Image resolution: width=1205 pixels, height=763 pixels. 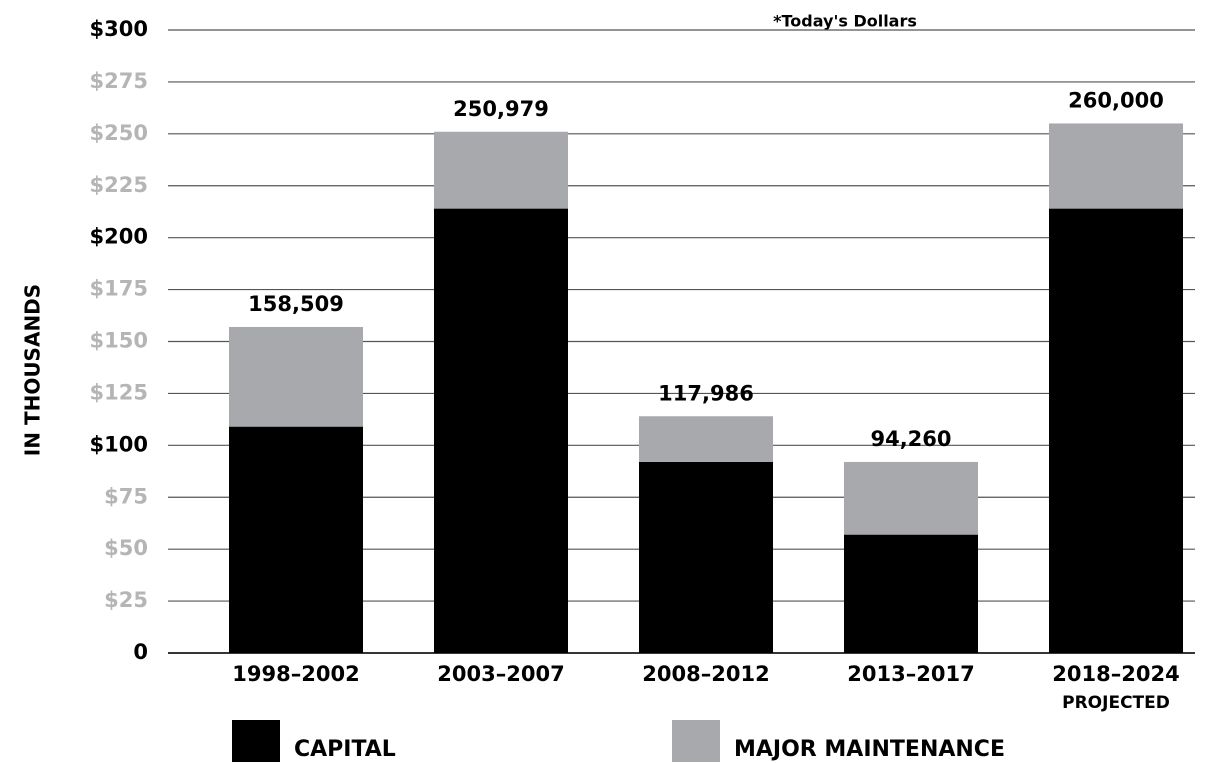 What do you see at coordinates (126, 548) in the screenshot?
I see `y-tick-label: $50` at bounding box center [126, 548].